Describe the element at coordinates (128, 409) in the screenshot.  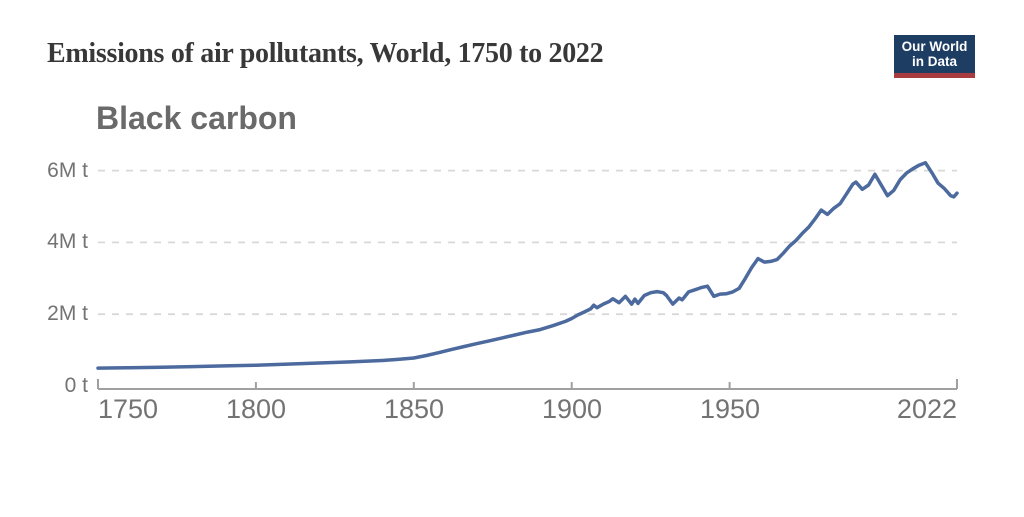
I see `x-axis-label-1750: 1750` at that location.